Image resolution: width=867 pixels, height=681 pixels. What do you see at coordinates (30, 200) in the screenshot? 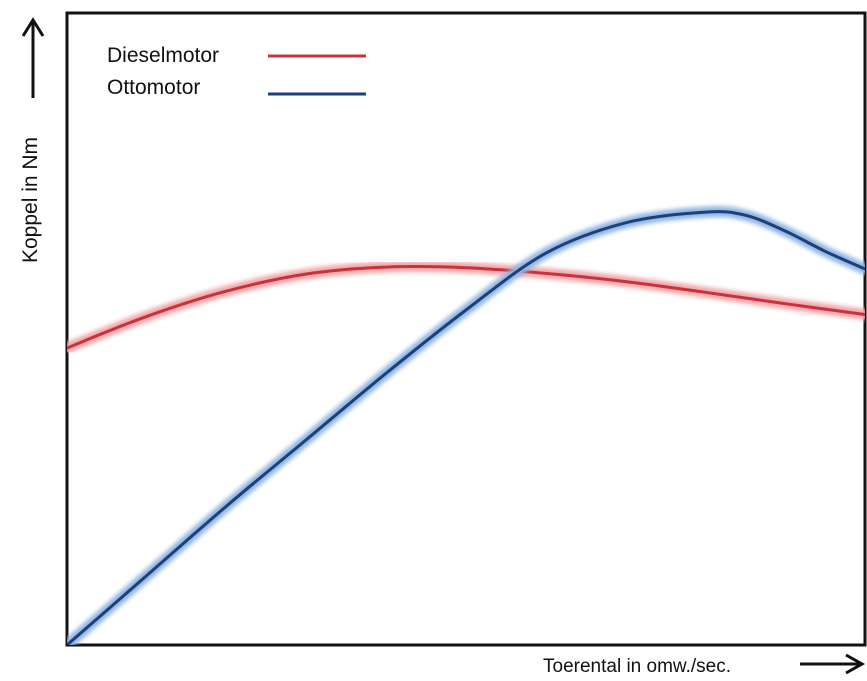
I see `y-axis-label: Koppel in Nm` at bounding box center [30, 200].